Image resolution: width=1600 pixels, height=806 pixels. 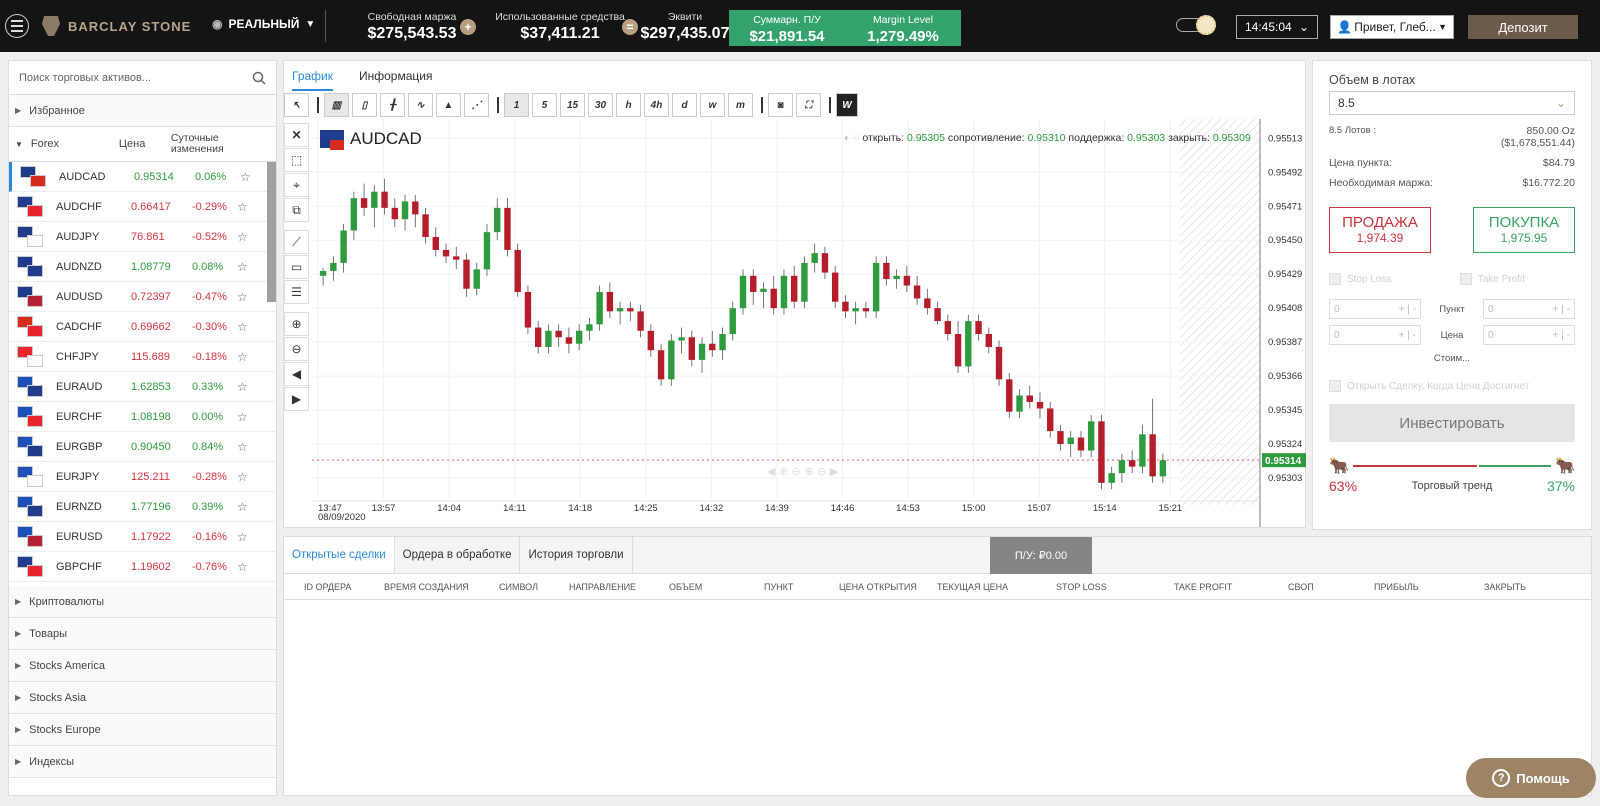 What do you see at coordinates (296, 399) in the screenshot?
I see `scroll-right-icon: ▶` at bounding box center [296, 399].